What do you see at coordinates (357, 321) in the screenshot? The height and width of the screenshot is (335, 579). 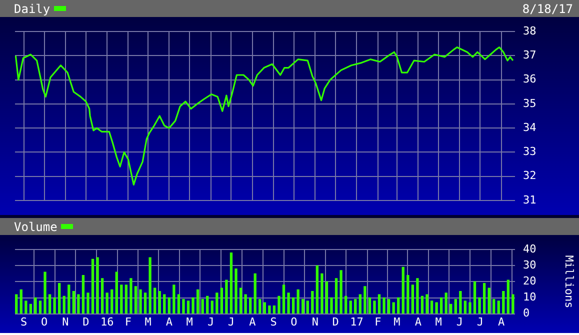 I see `x-tick-label: 17` at bounding box center [357, 321].